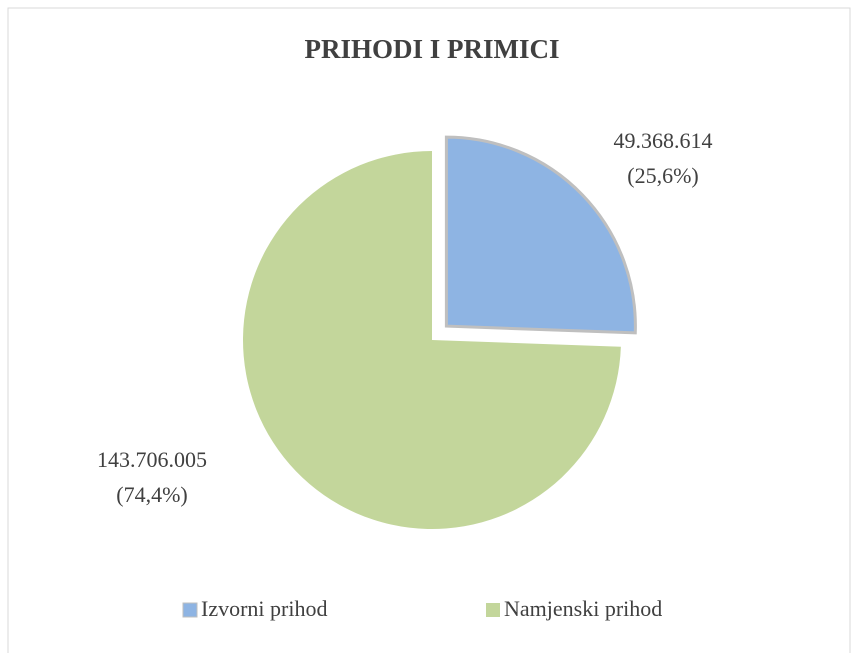 This screenshot has height=653, width=858. Describe the element at coordinates (151, 494) in the screenshot. I see `percent-label: (74,4%)` at that location.